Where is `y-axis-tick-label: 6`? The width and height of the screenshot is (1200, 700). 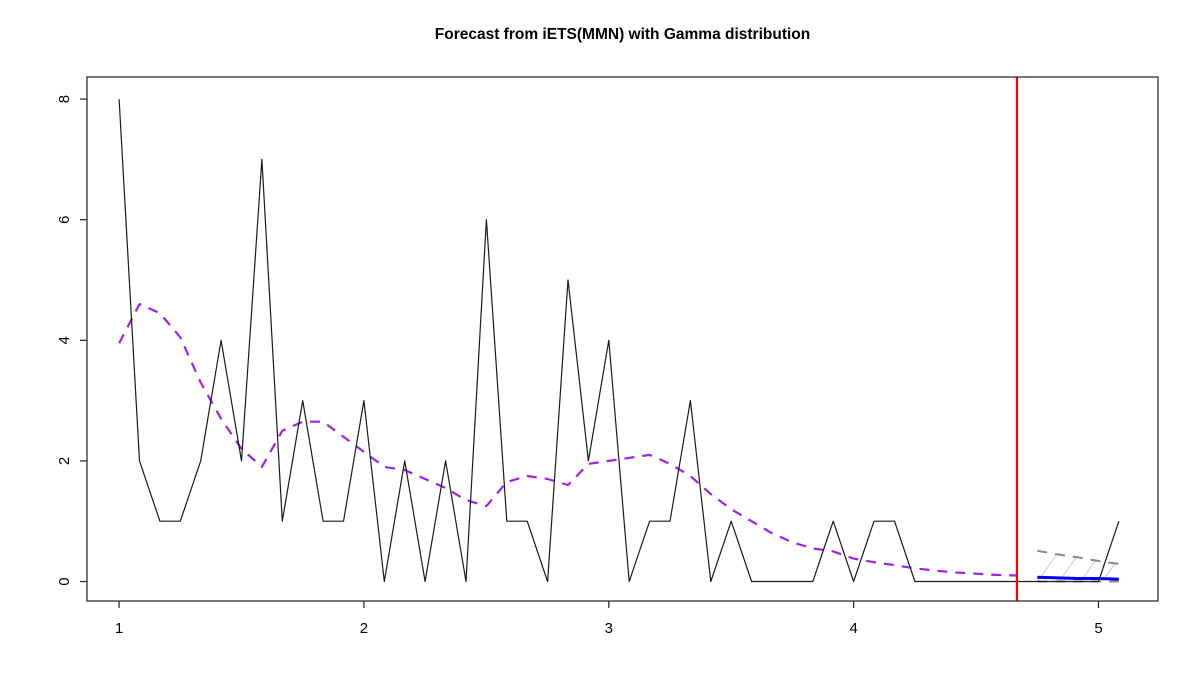
y-axis-tick-label: 6 is located at coordinates (64, 220).